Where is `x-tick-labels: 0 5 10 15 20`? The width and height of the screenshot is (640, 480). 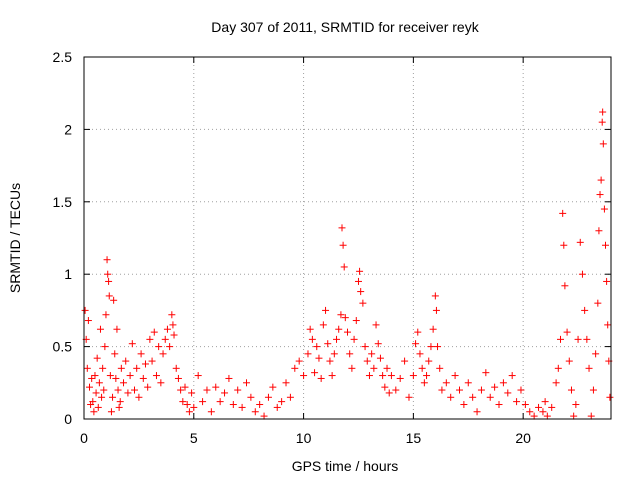
x-tick-labels: 0 5 10 15 20 is located at coordinates (305, 438).